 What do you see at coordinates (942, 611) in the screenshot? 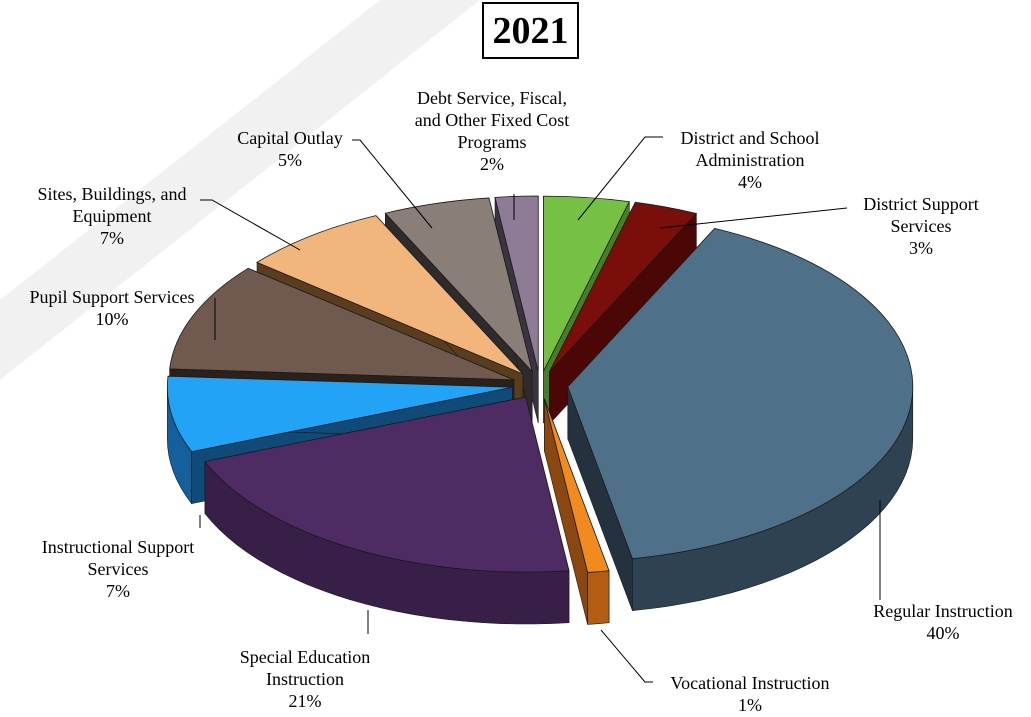
I see `slice-label-line: Regular Instruction` at bounding box center [942, 611].